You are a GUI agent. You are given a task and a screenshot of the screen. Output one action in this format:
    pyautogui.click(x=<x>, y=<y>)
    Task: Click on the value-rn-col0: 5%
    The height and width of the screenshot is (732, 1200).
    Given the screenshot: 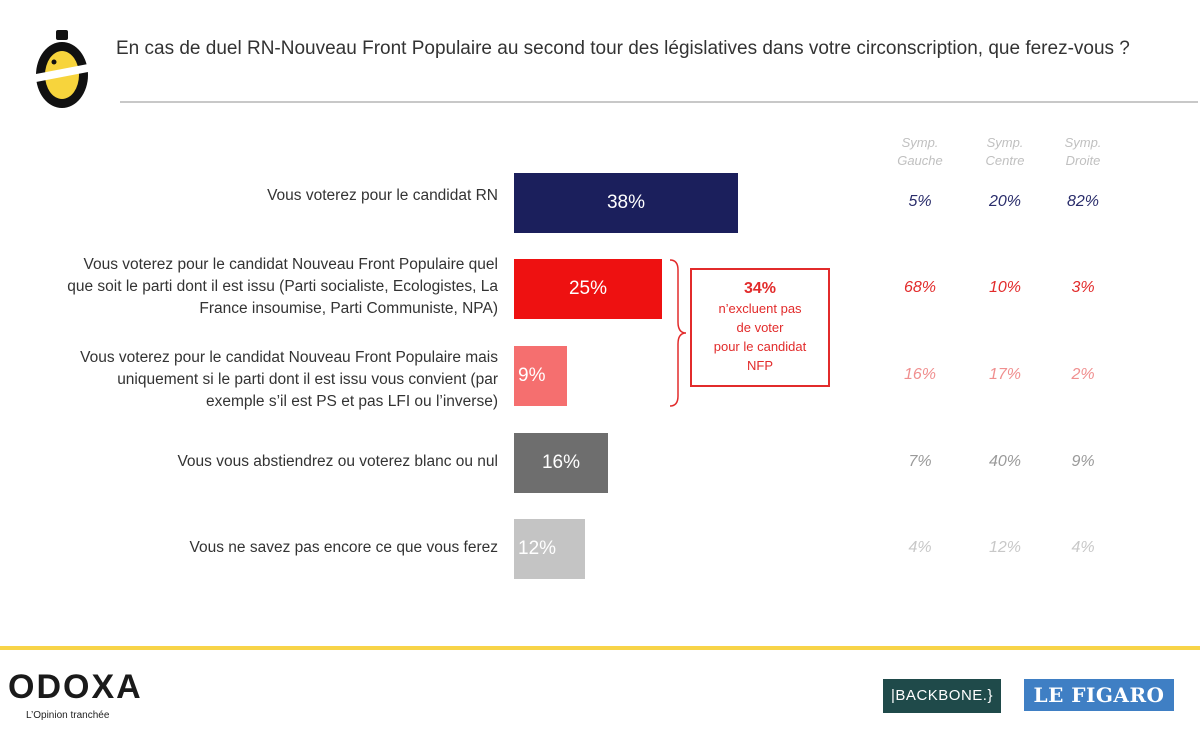 What is the action you would take?
    pyautogui.click(x=920, y=201)
    